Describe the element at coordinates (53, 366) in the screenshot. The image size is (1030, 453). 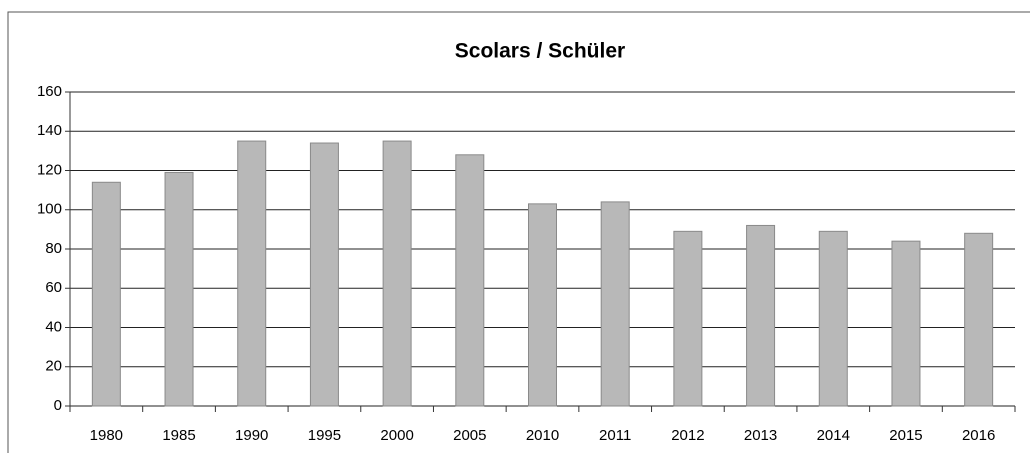
I see `y-tick-label: 20` at that location.